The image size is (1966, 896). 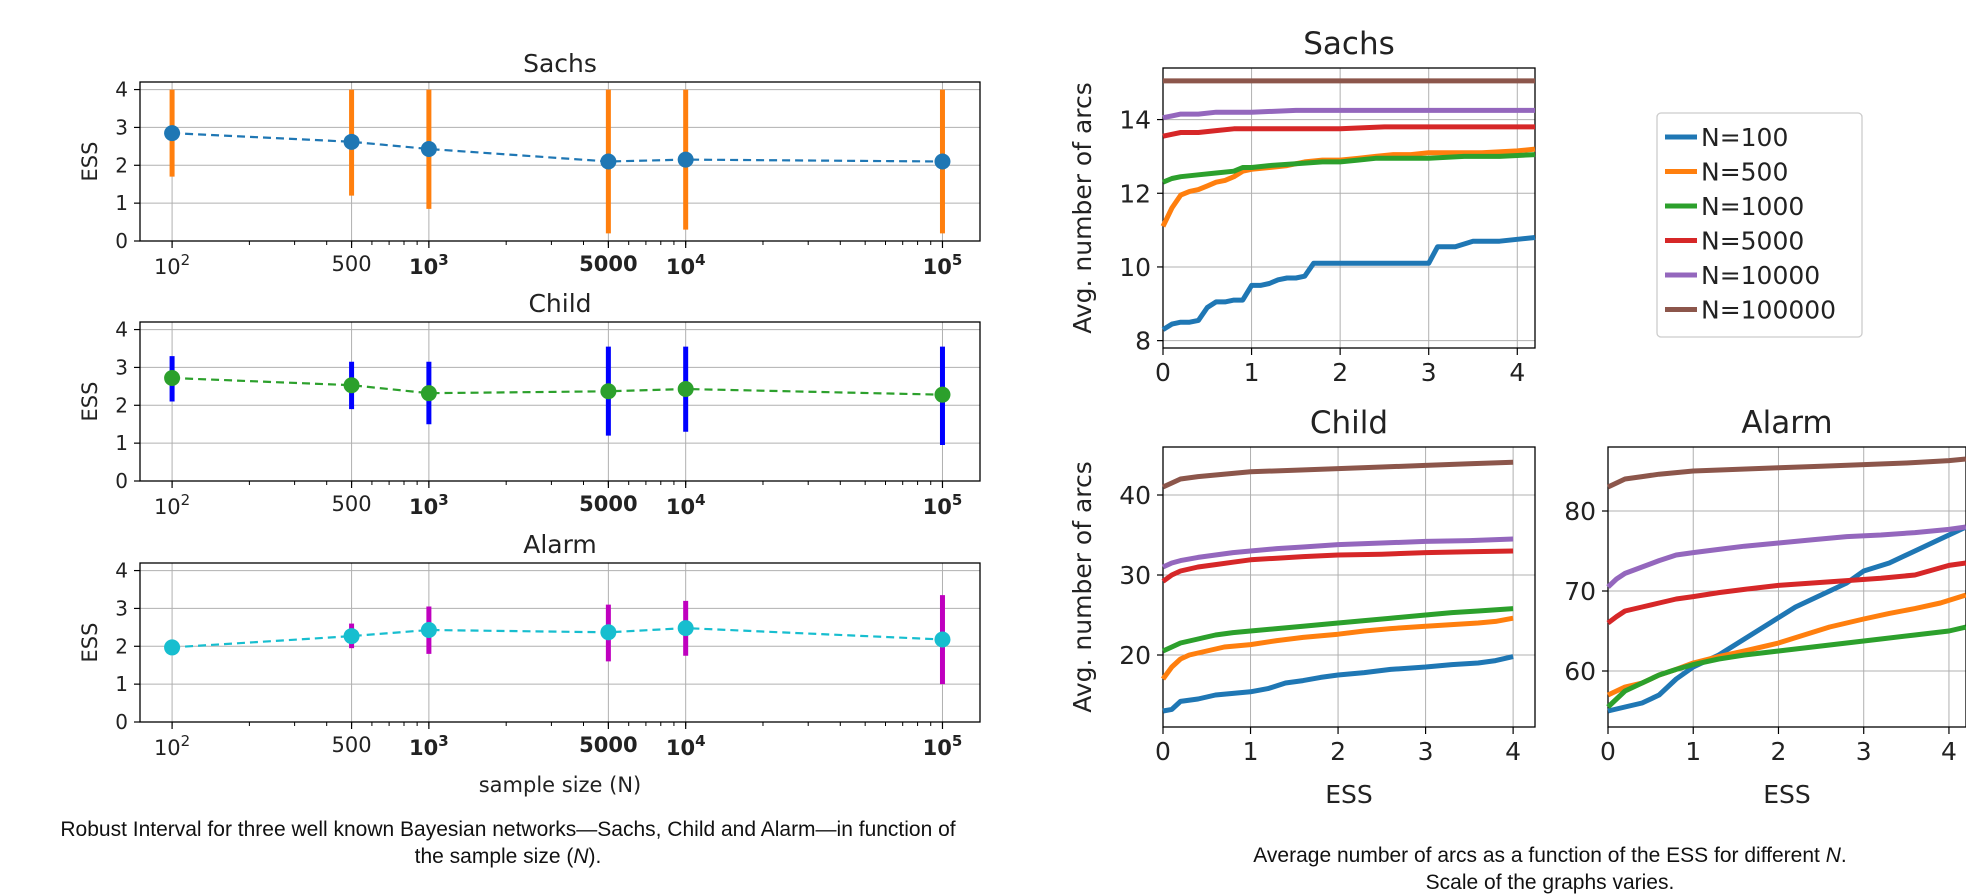 What do you see at coordinates (1135, 267) in the screenshot?
I see `y-tick-label: 10` at bounding box center [1135, 267].